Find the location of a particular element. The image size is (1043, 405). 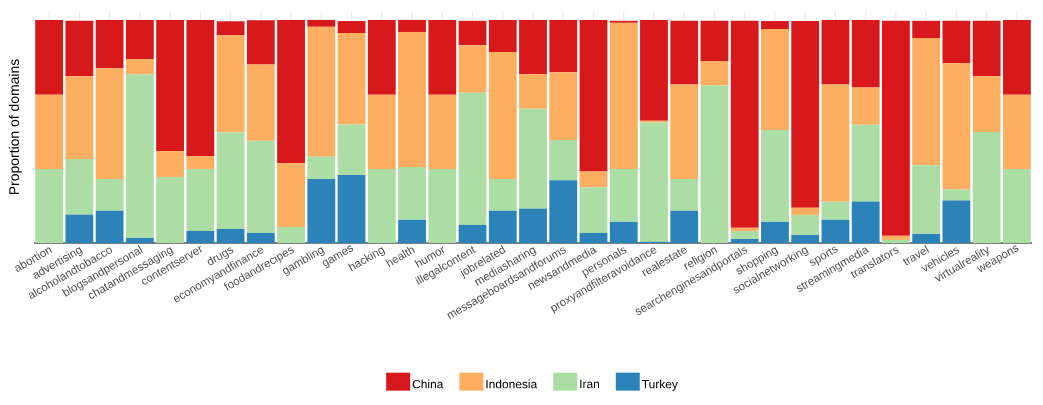

legend-label: Indonesia is located at coordinates (512, 384).